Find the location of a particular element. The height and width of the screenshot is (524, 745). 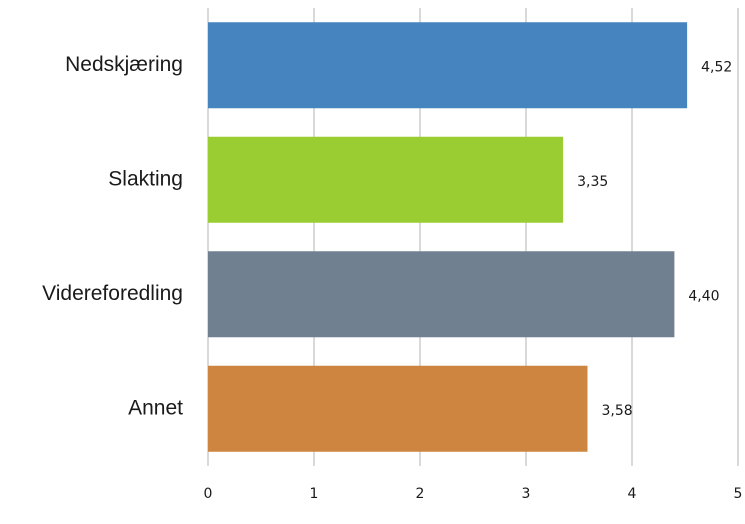

x-axis-tick-labels: 0 1 2 3 4 5 is located at coordinates (473, 494).